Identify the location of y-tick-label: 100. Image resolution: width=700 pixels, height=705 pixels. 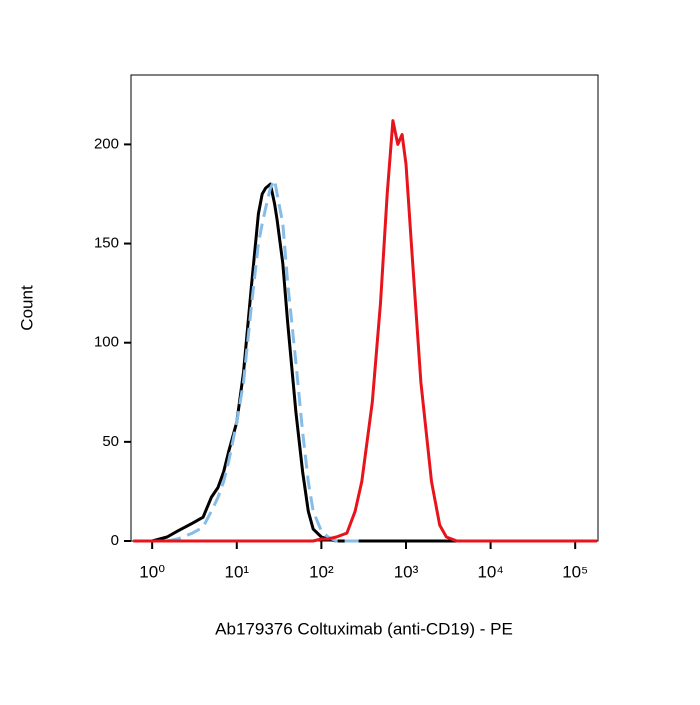
(106, 342).